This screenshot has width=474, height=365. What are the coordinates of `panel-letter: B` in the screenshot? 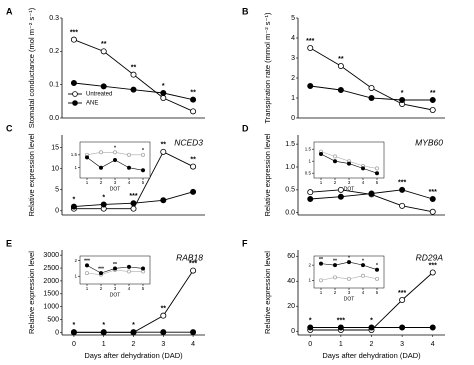 It's located at (245, 11).